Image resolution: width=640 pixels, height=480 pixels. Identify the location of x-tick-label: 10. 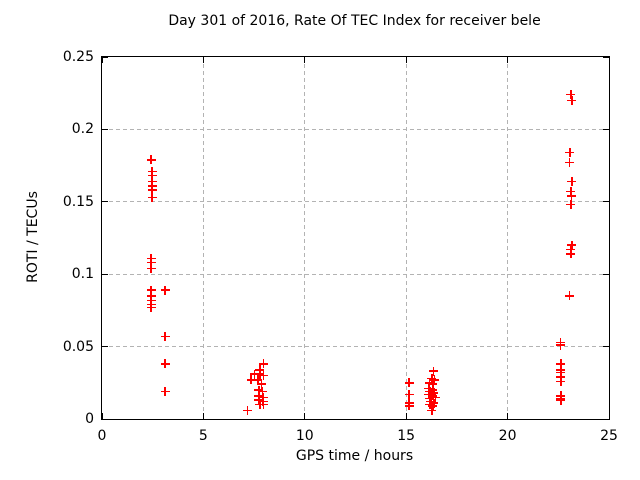
(304, 436).